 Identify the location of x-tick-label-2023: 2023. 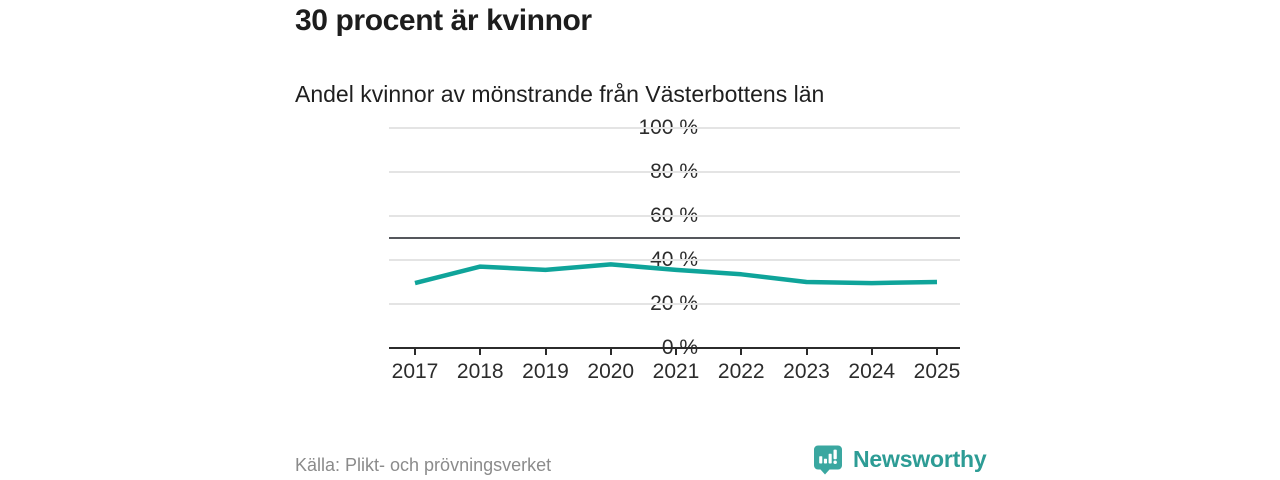
(806, 371).